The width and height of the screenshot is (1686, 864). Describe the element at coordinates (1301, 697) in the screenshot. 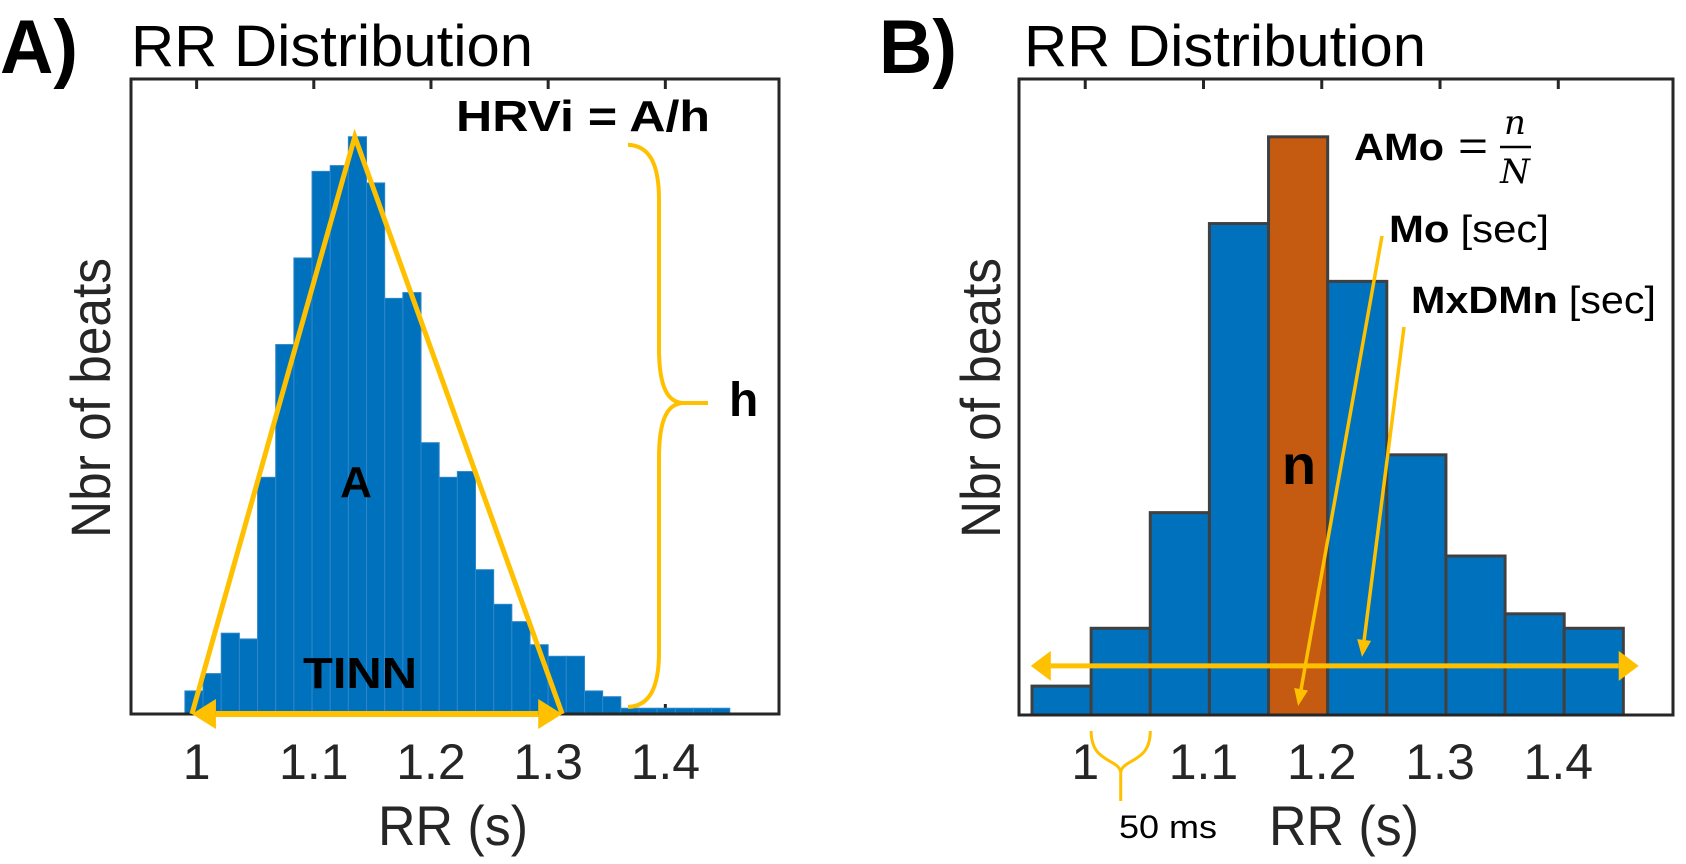

I see `mo-arrowhead` at that location.